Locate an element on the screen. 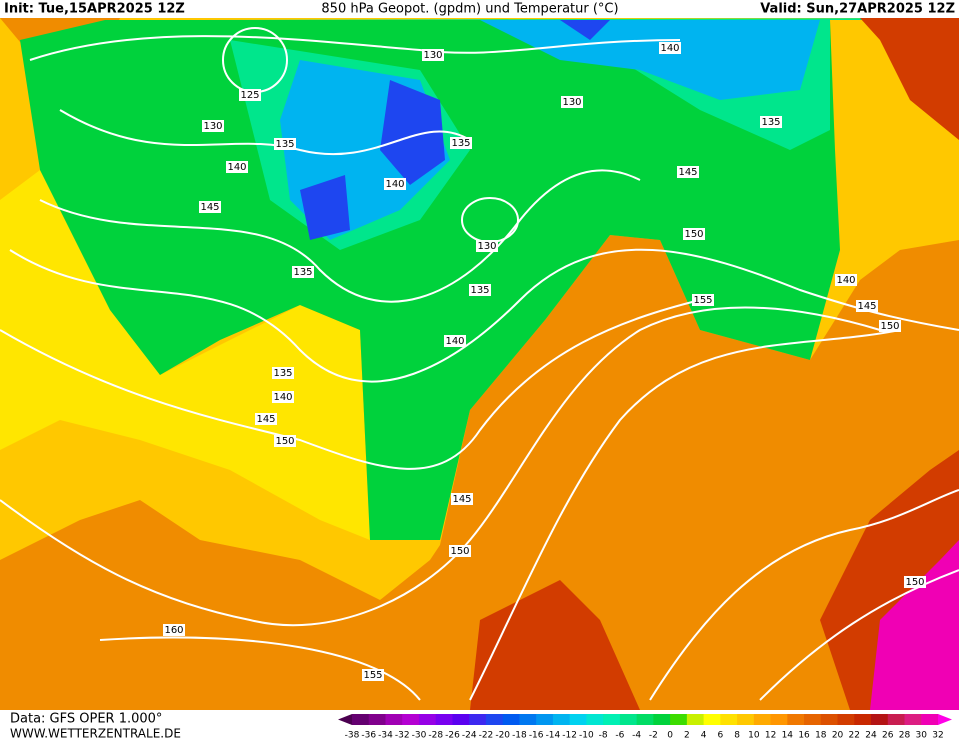 The height and width of the screenshot is (745, 959). colorbar-label: 24 is located at coordinates (871, 736).